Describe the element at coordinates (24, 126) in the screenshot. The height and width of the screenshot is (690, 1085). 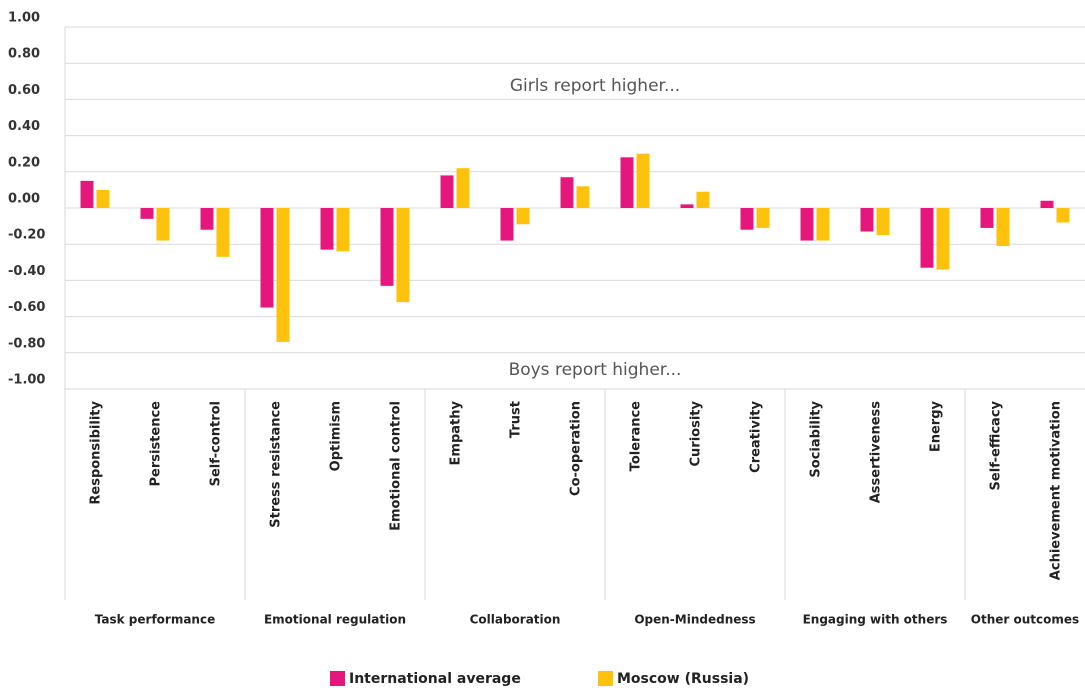
I see `y-tick-label: 0.40` at that location.